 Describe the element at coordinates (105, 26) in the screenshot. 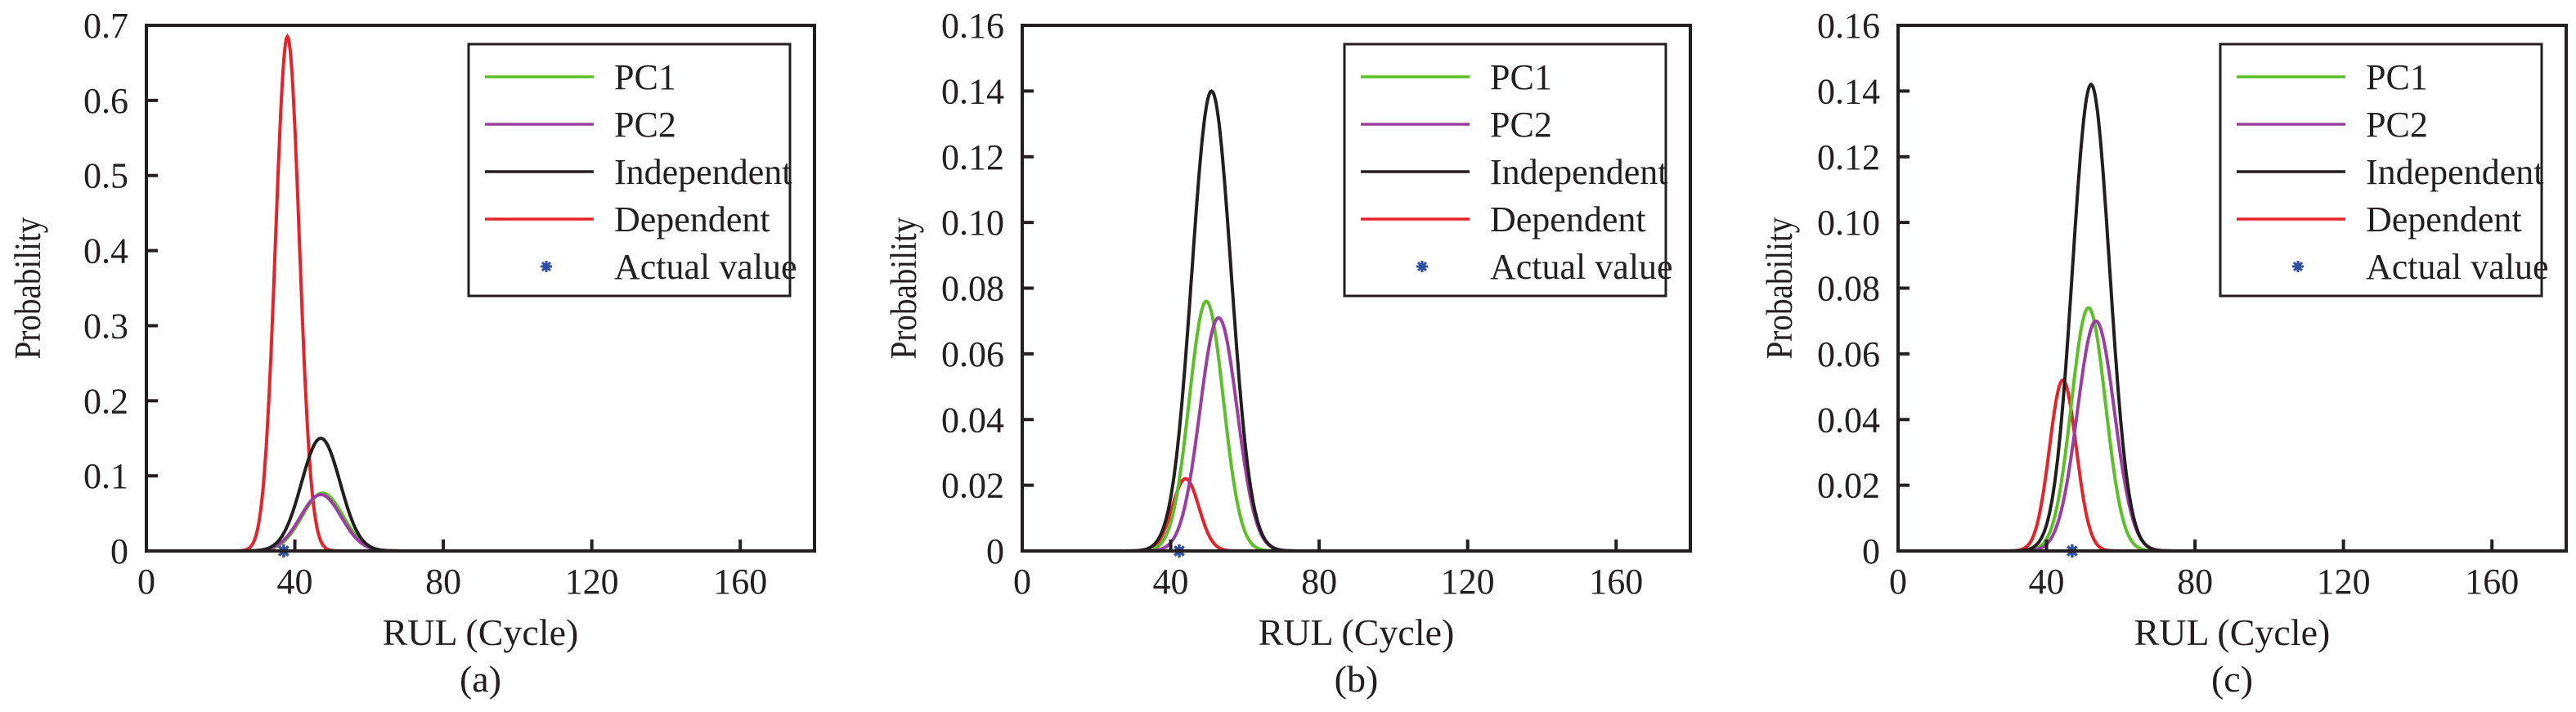

I see `y-tick-label: 0.7` at that location.